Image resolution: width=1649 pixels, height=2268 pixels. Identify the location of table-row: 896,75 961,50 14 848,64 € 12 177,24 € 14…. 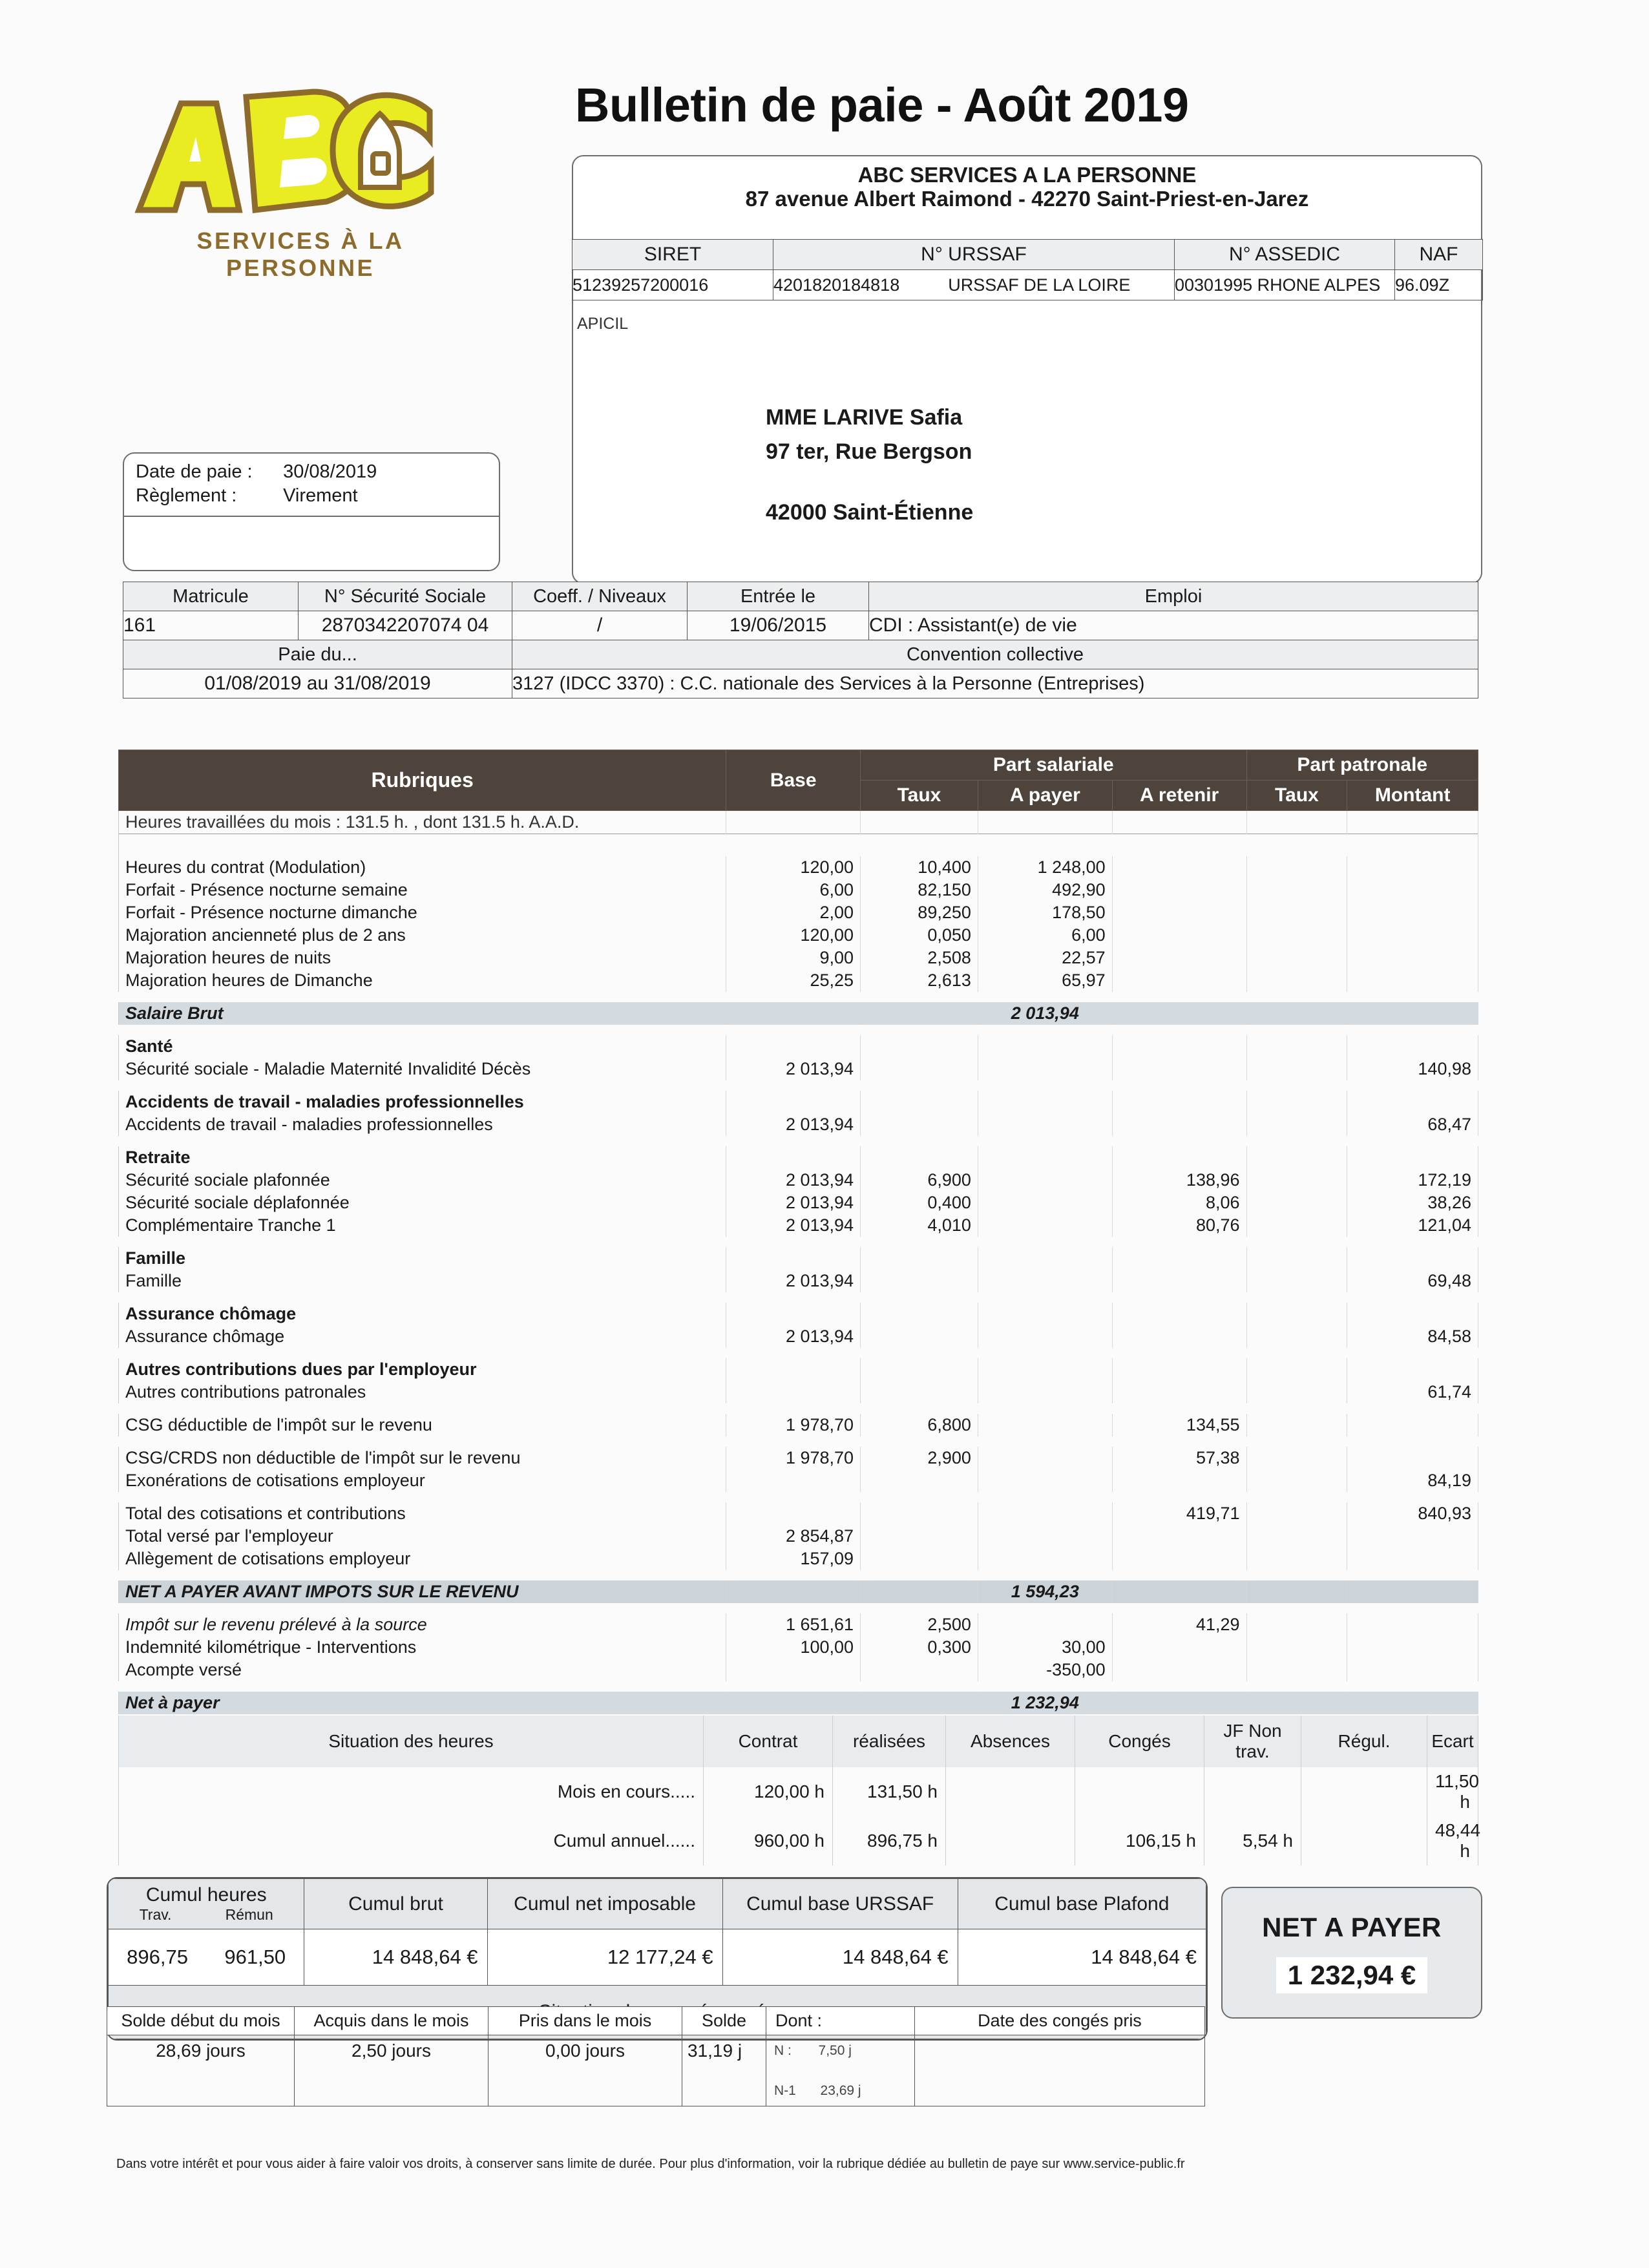
(657, 1958).